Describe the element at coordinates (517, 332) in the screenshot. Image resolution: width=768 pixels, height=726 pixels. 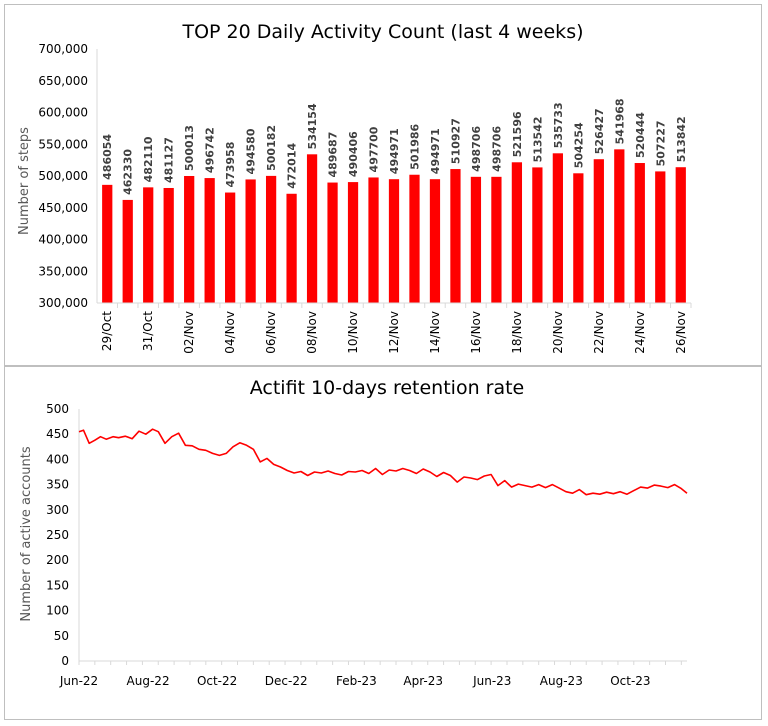
I see `bar-chart-x-tick-label: 18/Nov` at that location.